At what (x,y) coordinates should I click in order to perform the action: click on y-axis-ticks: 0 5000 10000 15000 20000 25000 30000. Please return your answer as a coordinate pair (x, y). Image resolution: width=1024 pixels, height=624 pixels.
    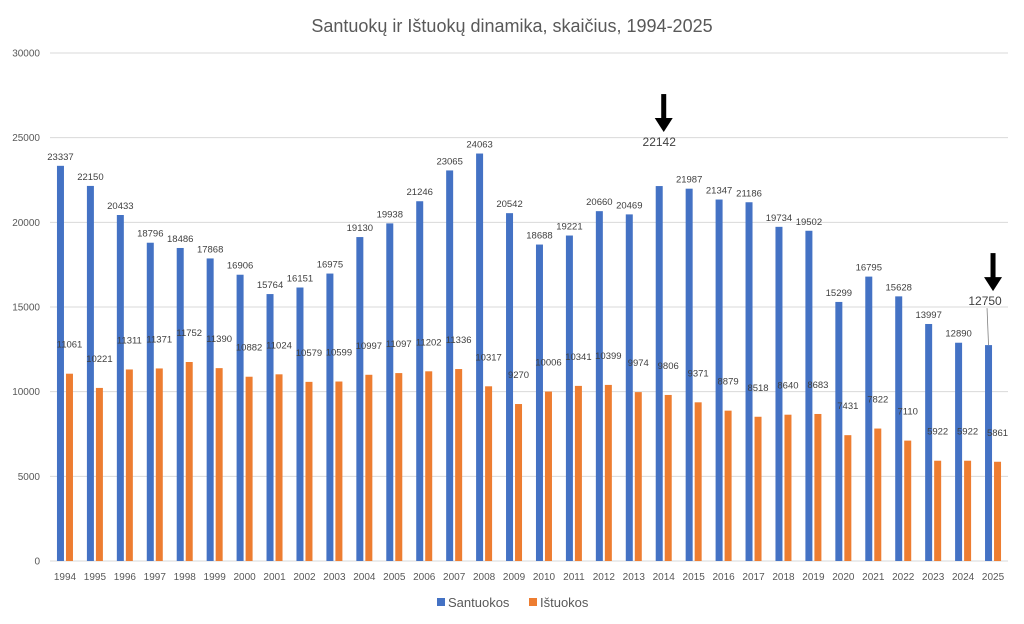
    Looking at the image, I should click on (26, 308).